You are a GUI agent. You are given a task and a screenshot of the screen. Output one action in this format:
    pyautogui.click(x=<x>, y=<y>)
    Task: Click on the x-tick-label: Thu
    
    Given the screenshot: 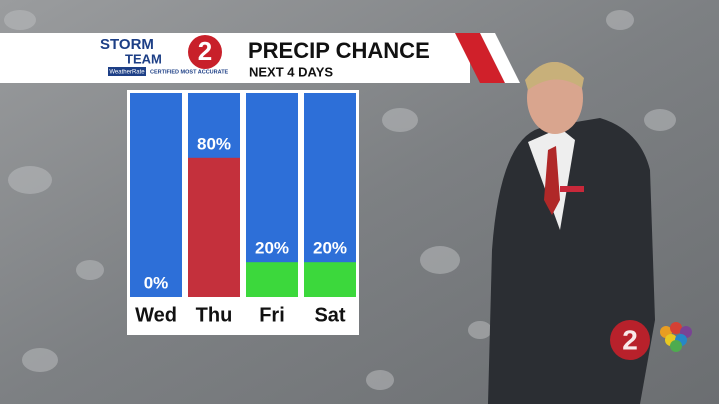 What is the action you would take?
    pyautogui.click(x=214, y=315)
    